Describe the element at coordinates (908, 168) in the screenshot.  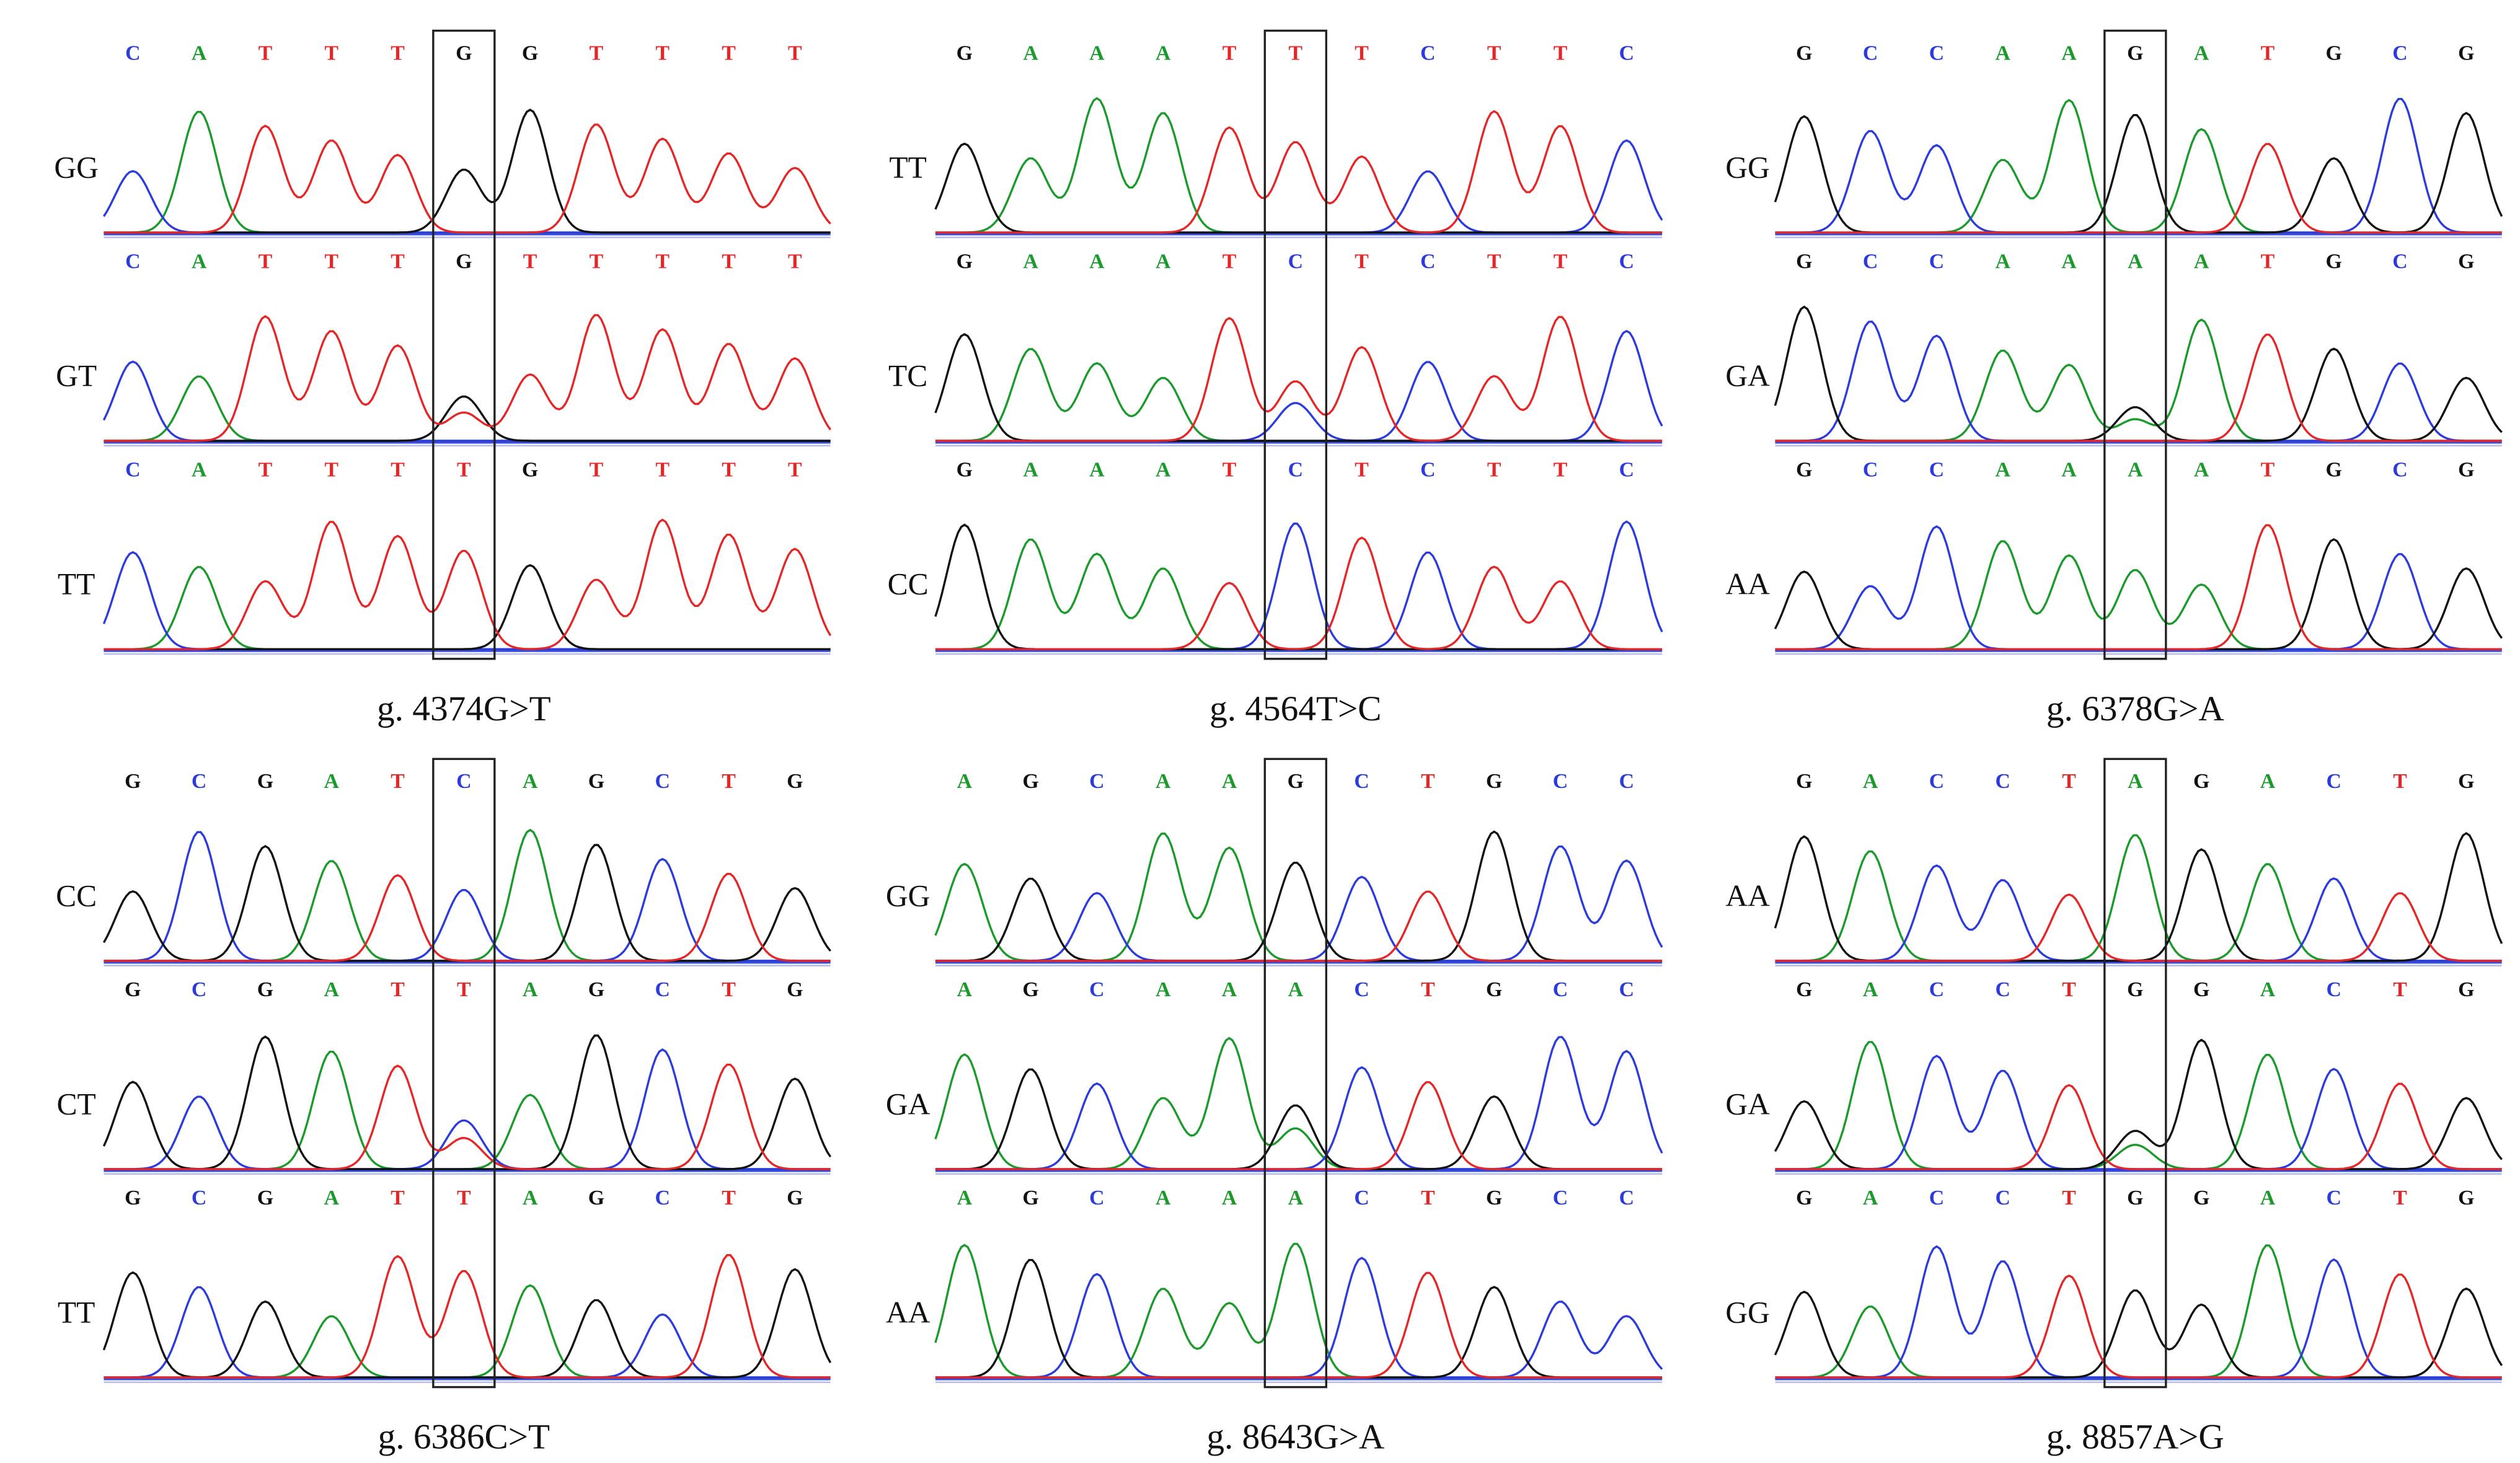
I see `genotype-label: TT` at that location.